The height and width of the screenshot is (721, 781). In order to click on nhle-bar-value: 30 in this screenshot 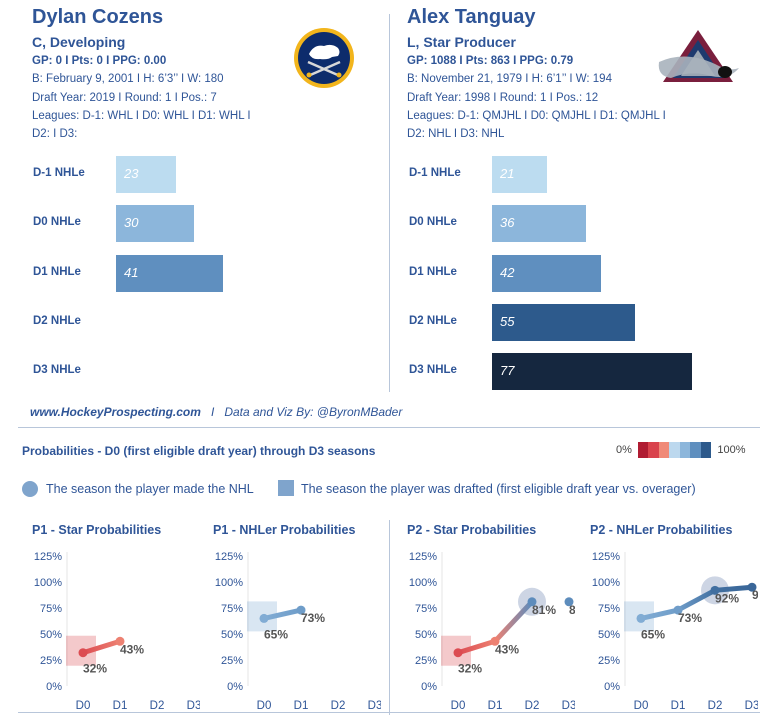, I will do `click(131, 222)`.